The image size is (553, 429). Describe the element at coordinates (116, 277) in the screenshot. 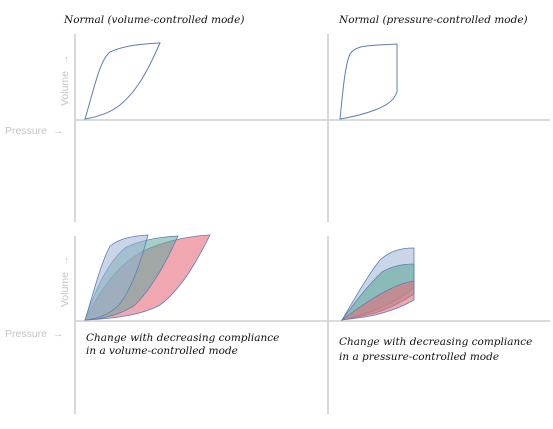

I see `loop-blue-normal-compliance` at that location.